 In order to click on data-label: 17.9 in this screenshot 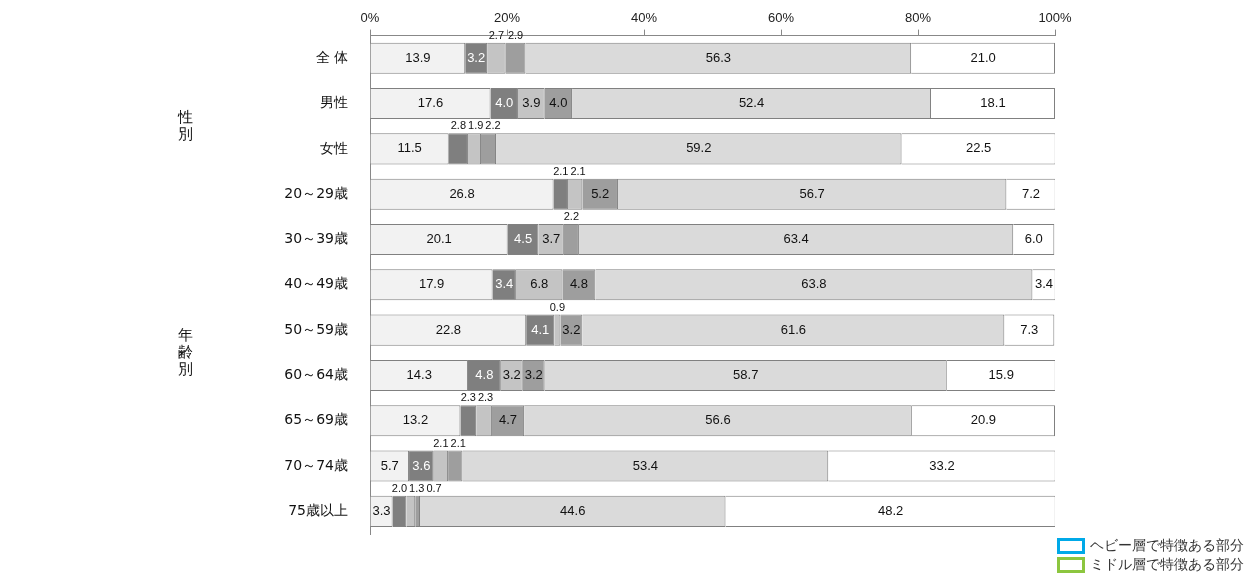, I will do `click(431, 284)`.